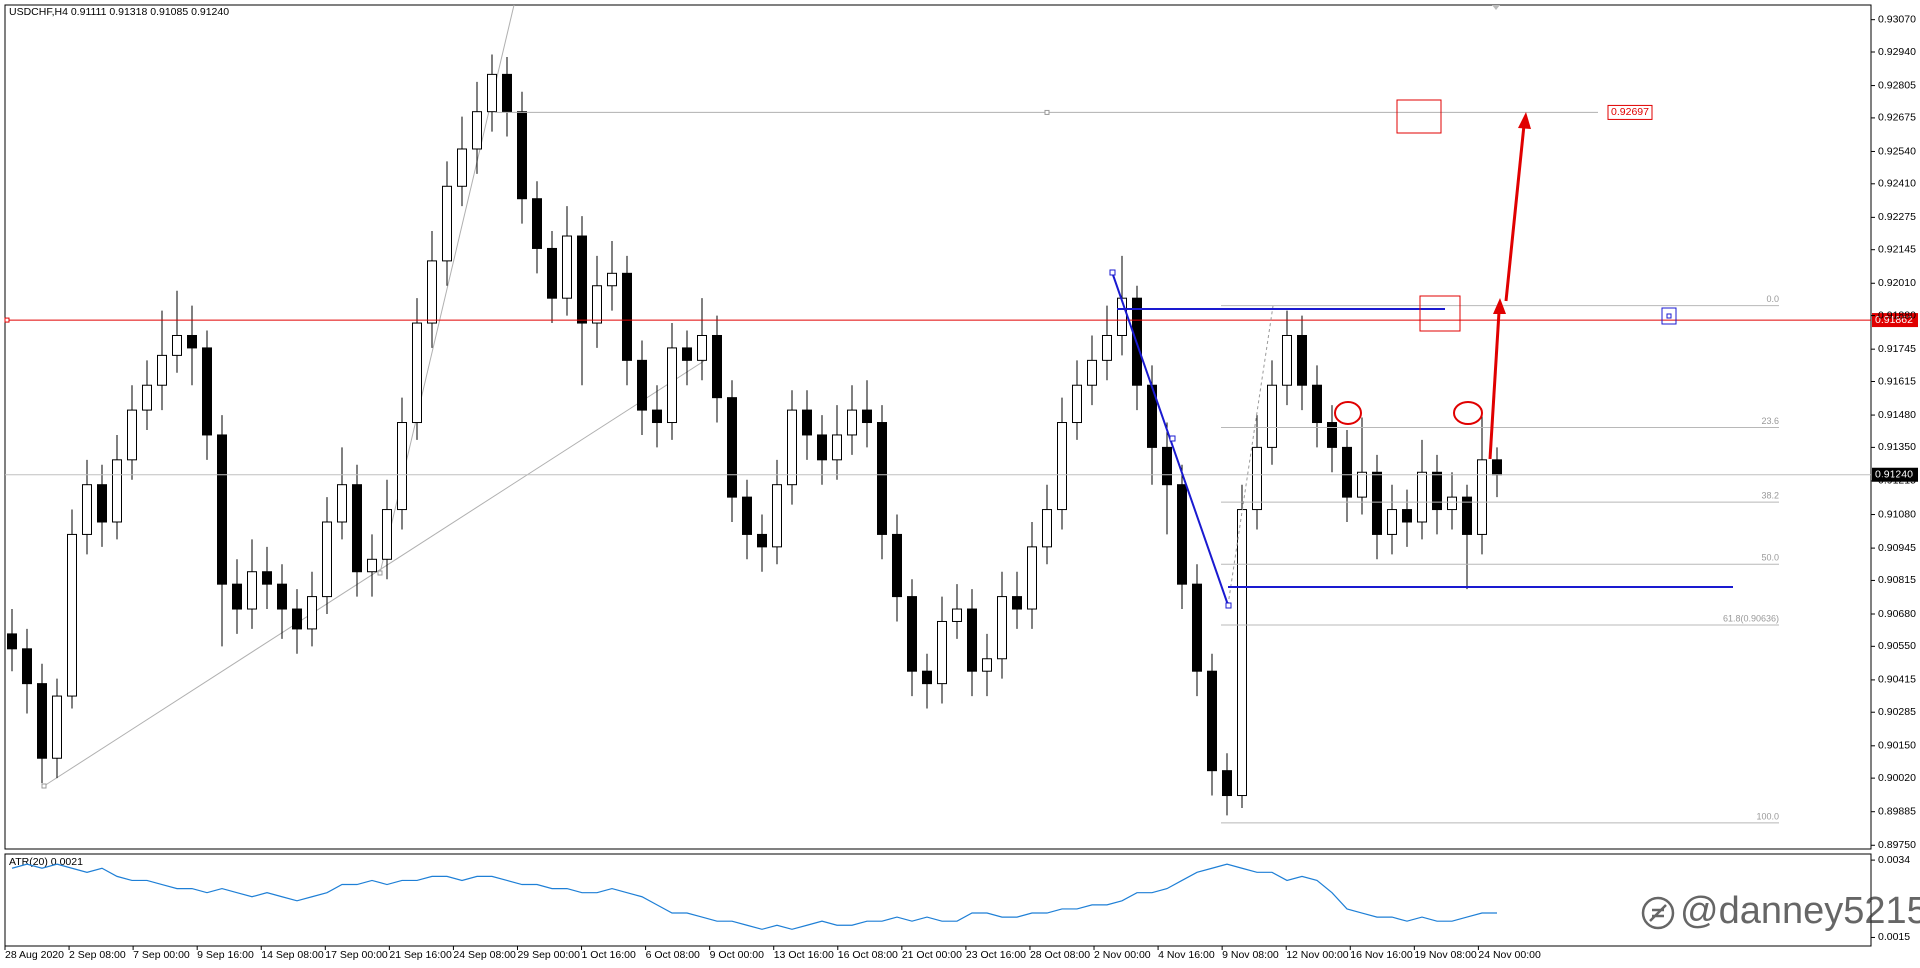  I want to click on fib-label: 61.8(0.90636), so click(1751, 618).